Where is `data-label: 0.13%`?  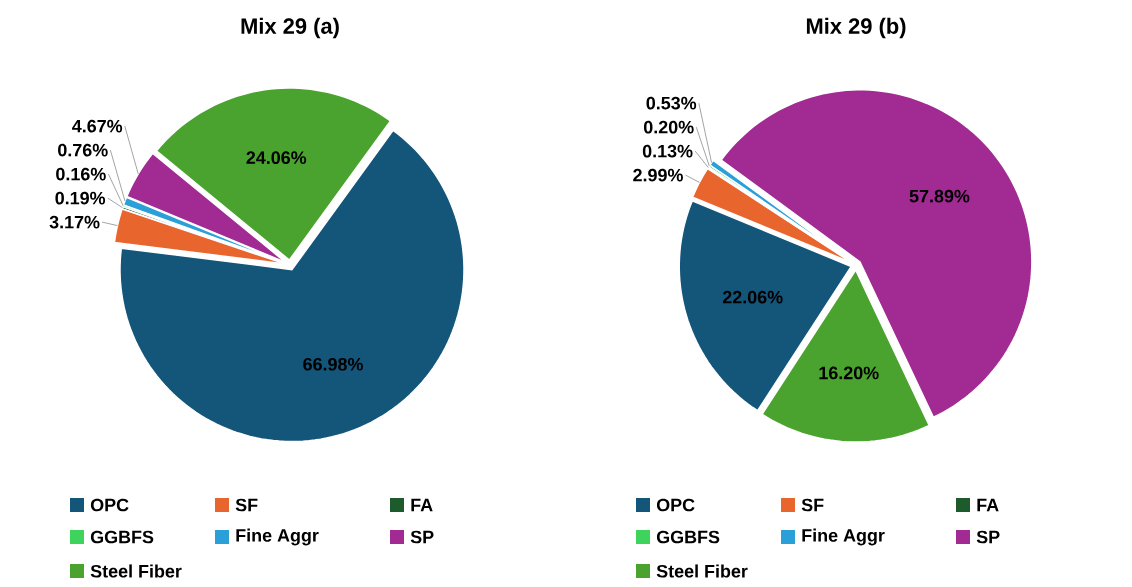
data-label: 0.13% is located at coordinates (667, 151).